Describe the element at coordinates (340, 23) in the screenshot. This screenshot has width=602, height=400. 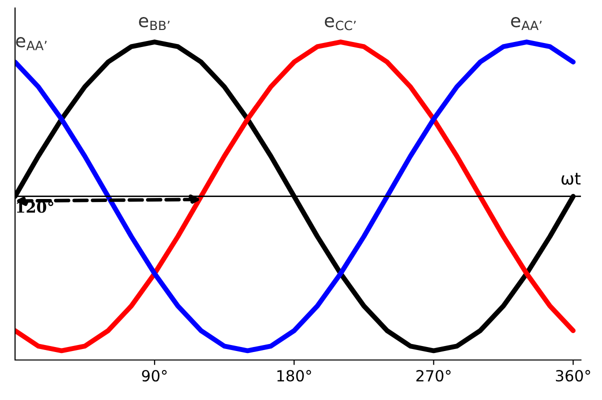
I see `annotation: e$_{CC’}$` at that location.